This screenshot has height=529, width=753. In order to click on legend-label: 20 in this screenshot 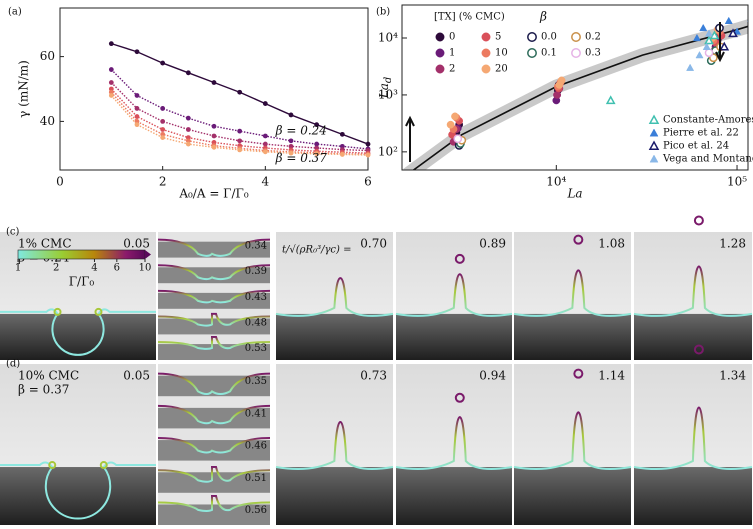, I will do `click(501, 69)`.